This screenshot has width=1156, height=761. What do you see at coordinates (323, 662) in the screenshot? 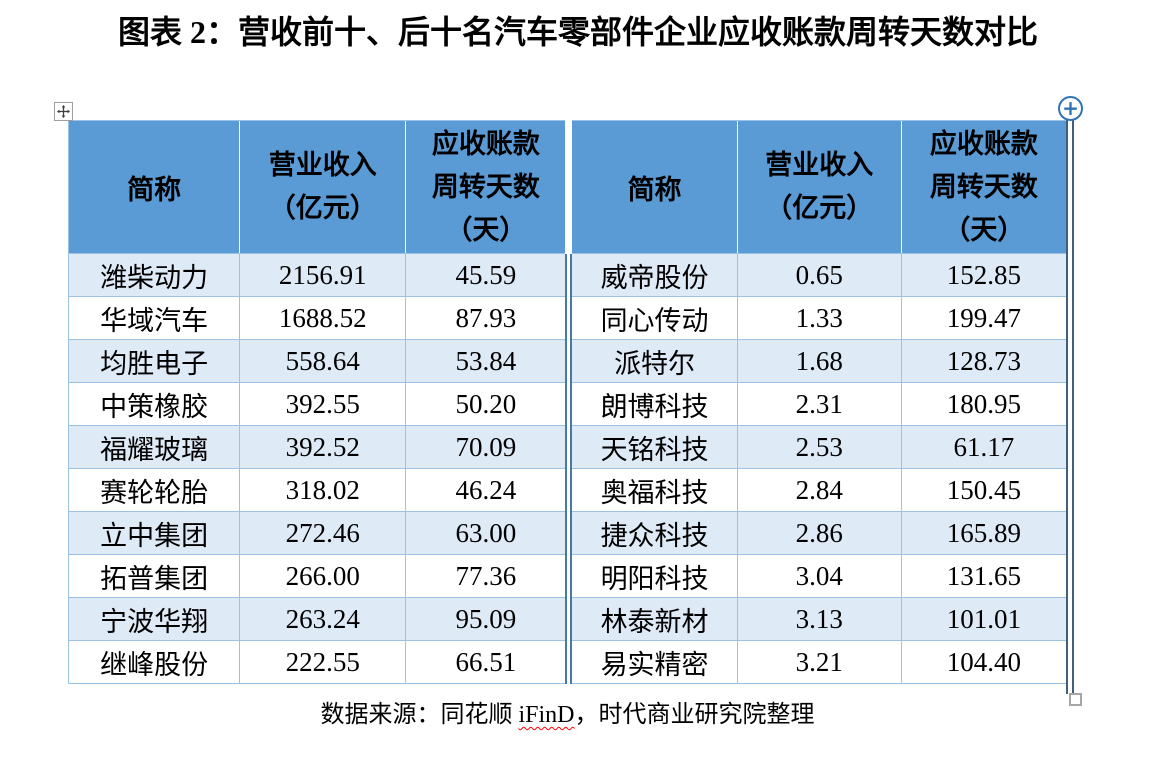
I see `revenue-cell: 222.55` at bounding box center [323, 662].